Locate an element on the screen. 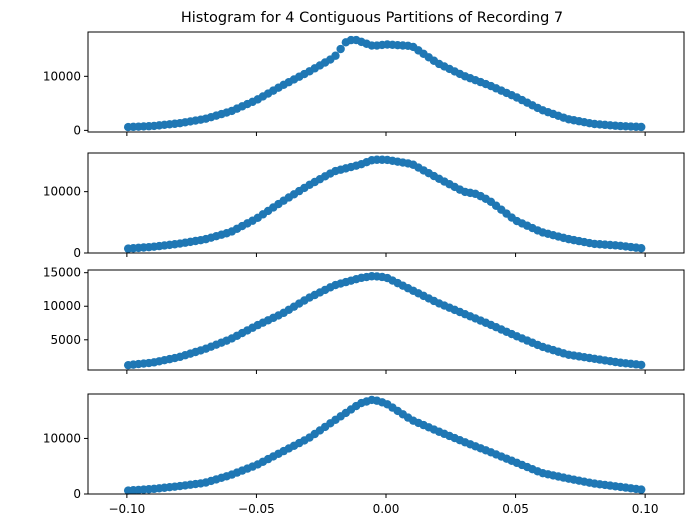 Image resolution: width=697 pixels, height=528 pixels. x-tick-label: 0.00 is located at coordinates (386, 509).